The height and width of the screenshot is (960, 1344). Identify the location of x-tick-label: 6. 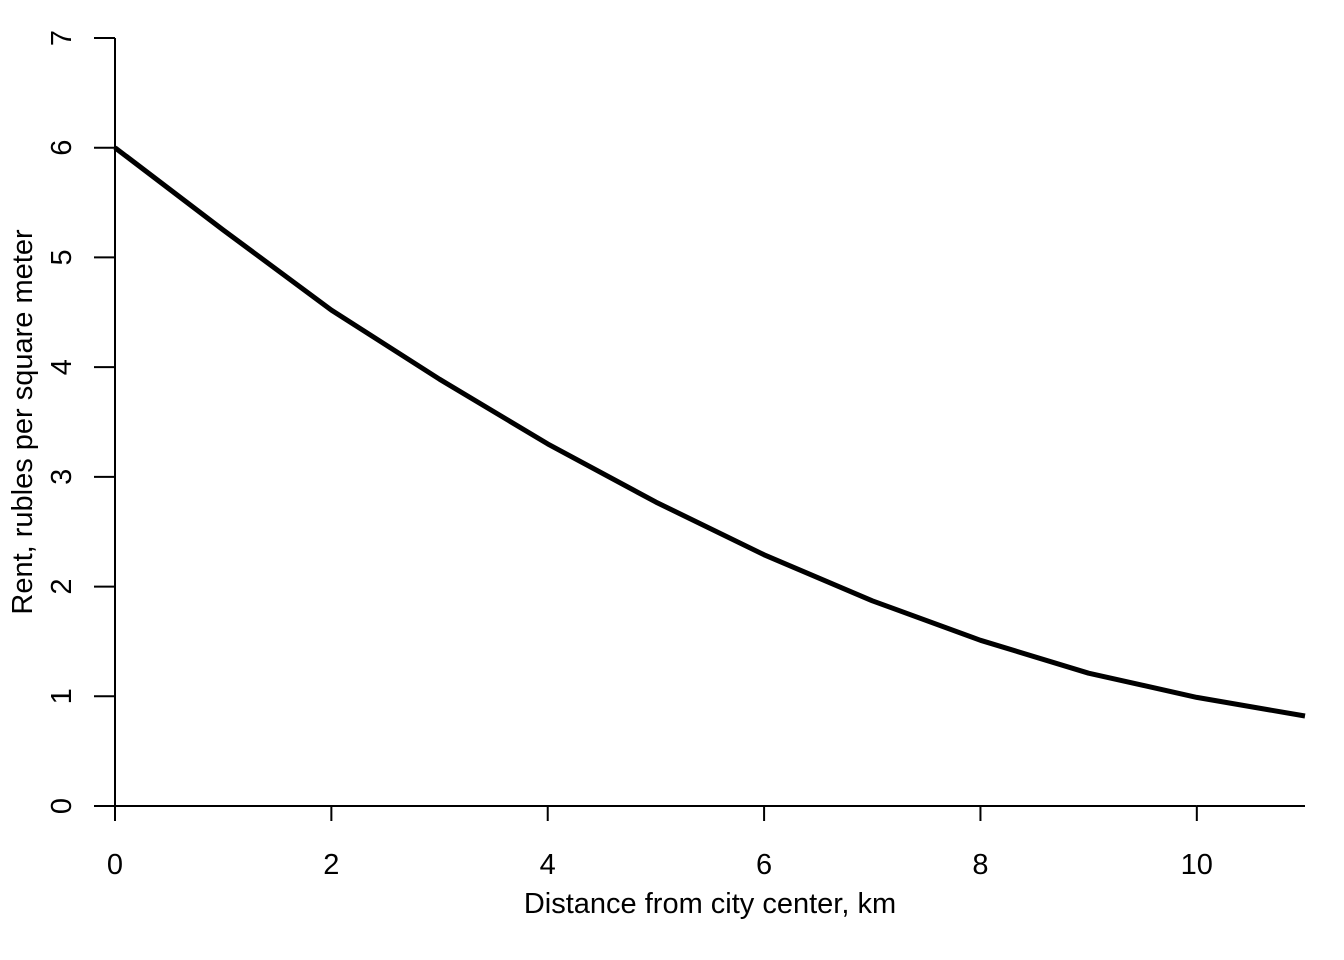
(764, 865).